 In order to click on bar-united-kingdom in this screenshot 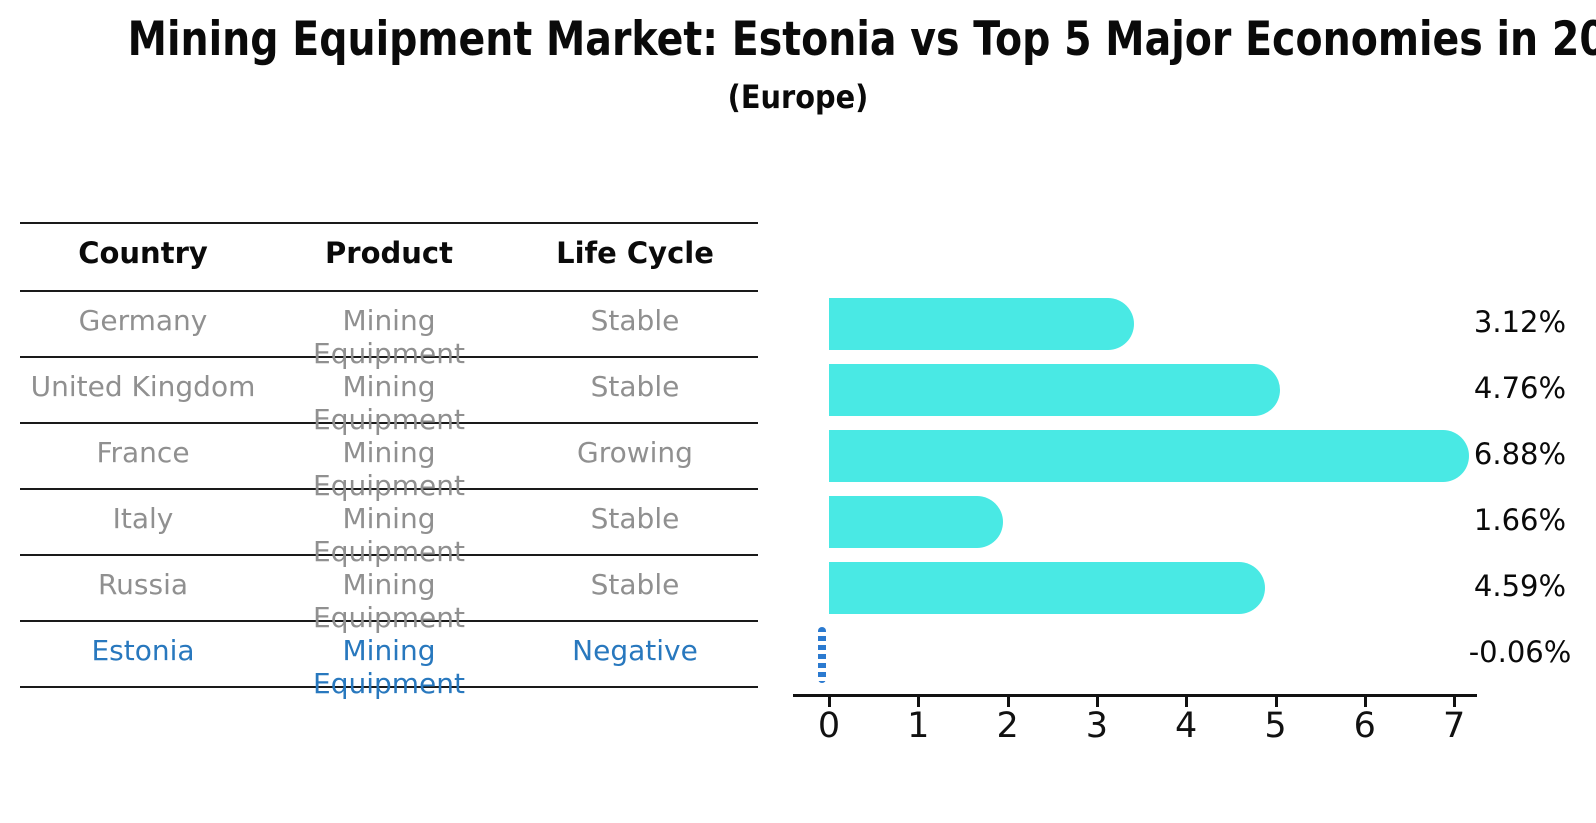, I will do `click(1055, 390)`.